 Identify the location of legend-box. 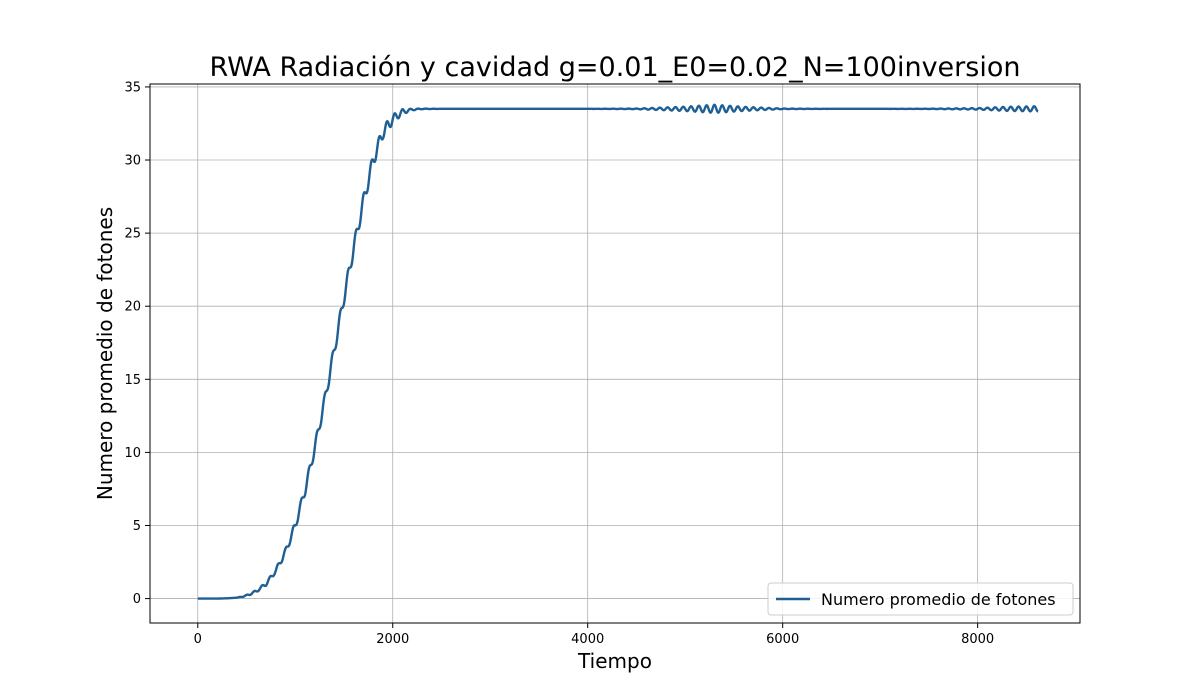
(920, 599).